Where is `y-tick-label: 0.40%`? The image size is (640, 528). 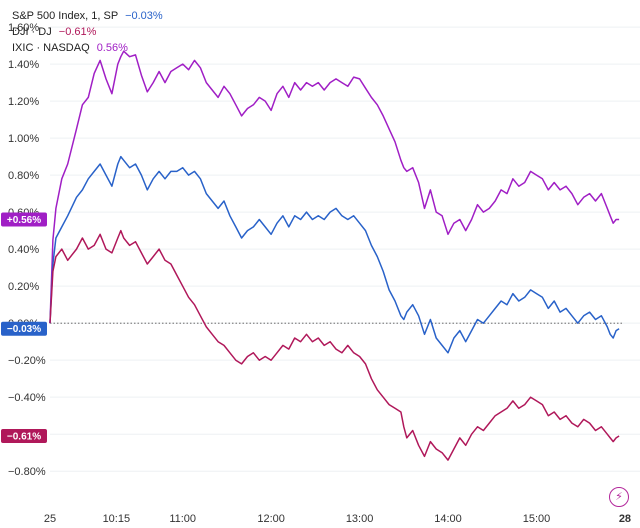 y-tick-label: 0.40% is located at coordinates (23, 250).